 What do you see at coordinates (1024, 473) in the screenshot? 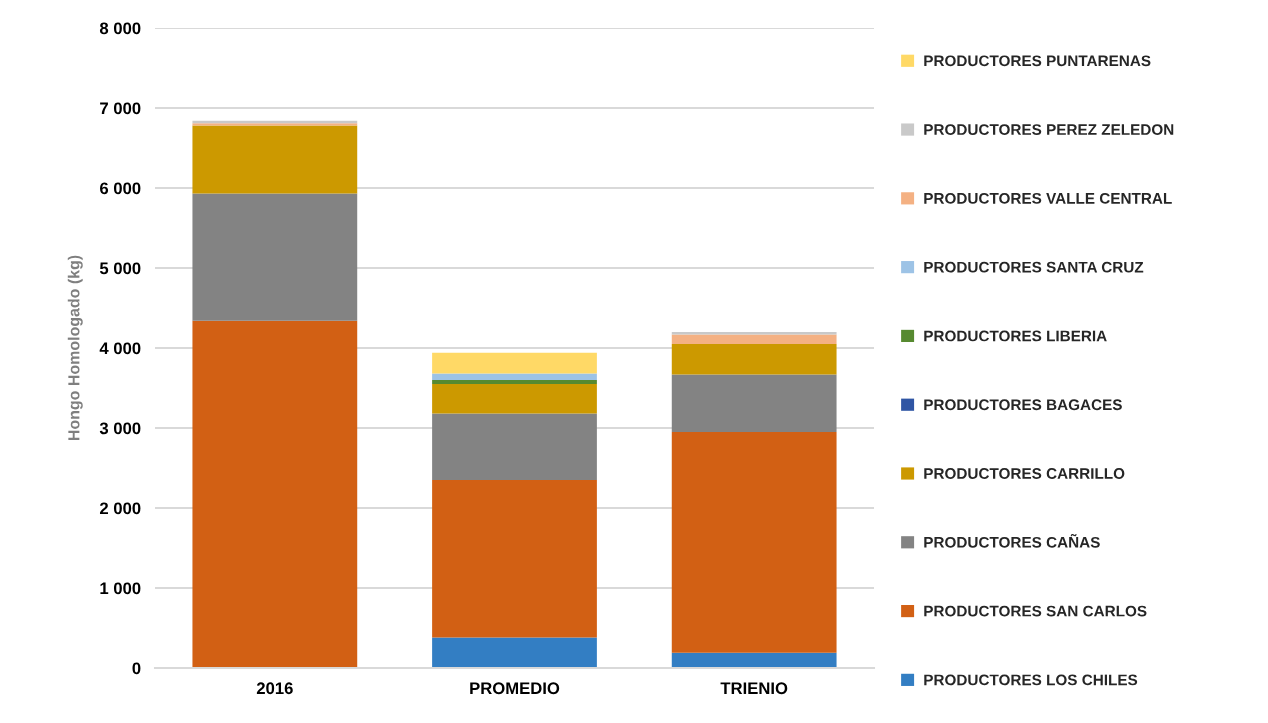
I see `legend-label: PRODUCTORES CARRILLO` at bounding box center [1024, 473].